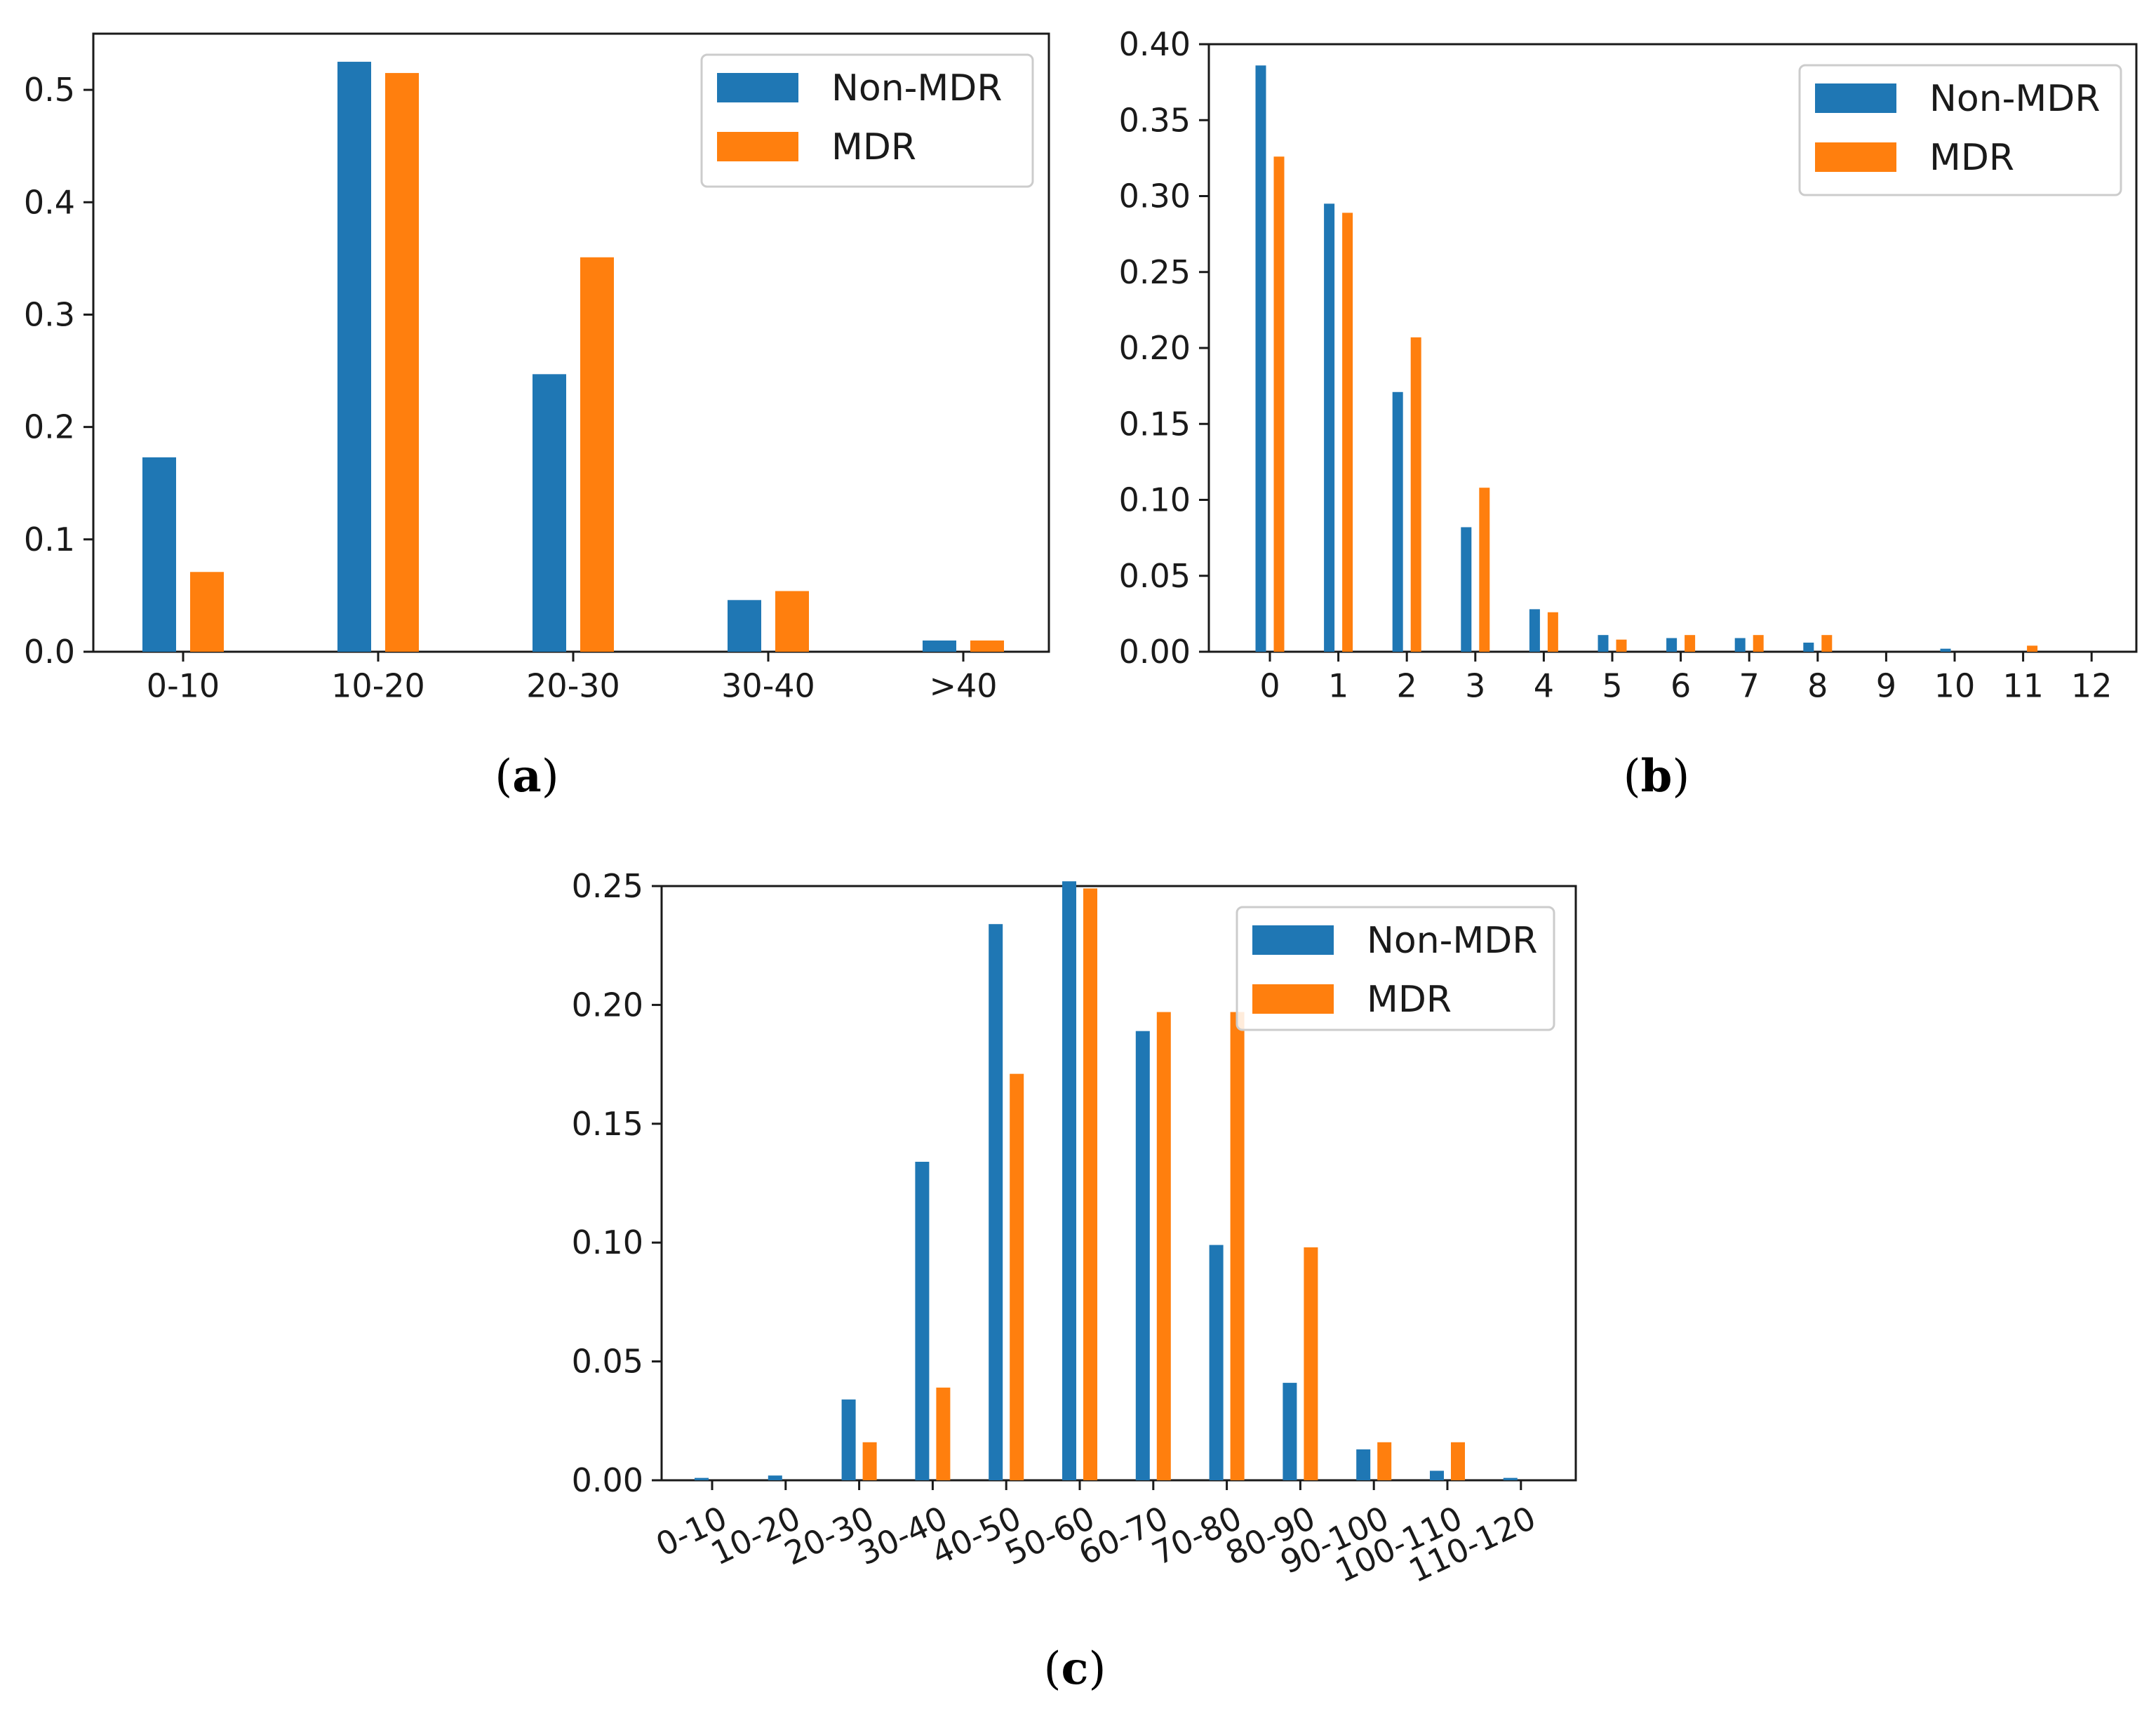  I want to click on x-tick-label: 11, so click(2023, 685).